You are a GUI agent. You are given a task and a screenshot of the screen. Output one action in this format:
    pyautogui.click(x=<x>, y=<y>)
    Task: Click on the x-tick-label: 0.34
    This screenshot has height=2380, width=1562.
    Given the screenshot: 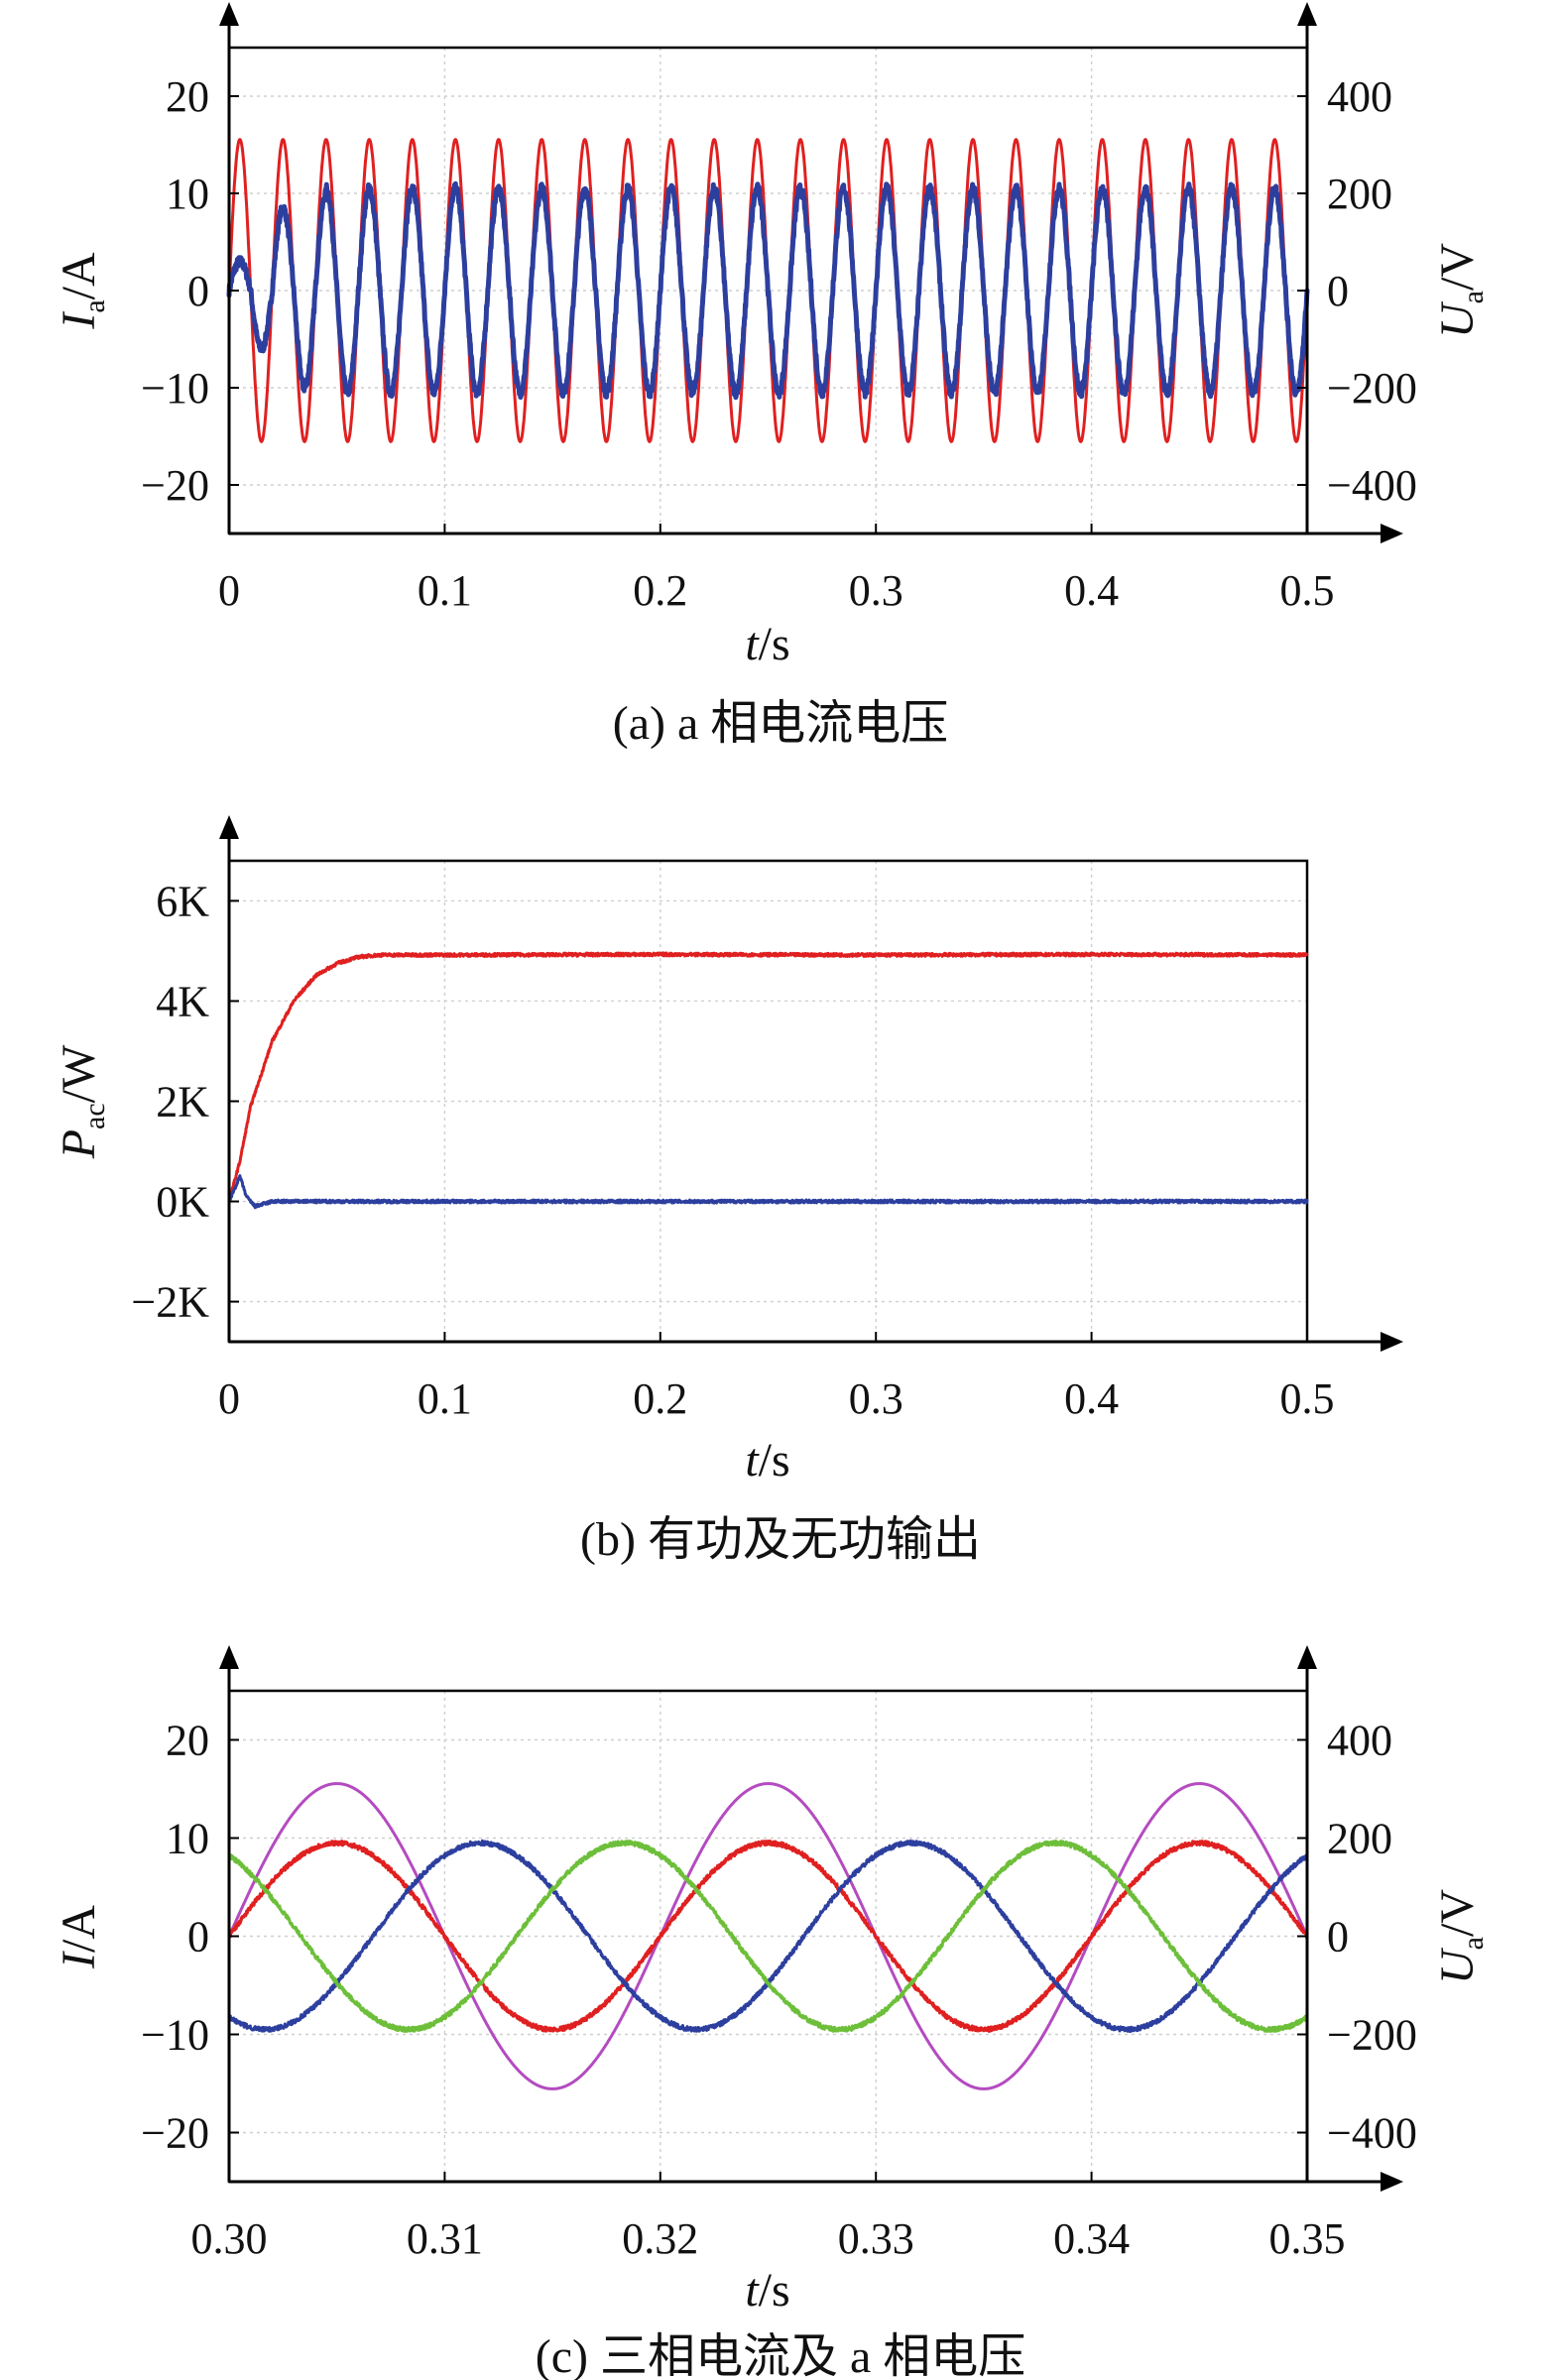 What is the action you would take?
    pyautogui.click(x=1091, y=2238)
    